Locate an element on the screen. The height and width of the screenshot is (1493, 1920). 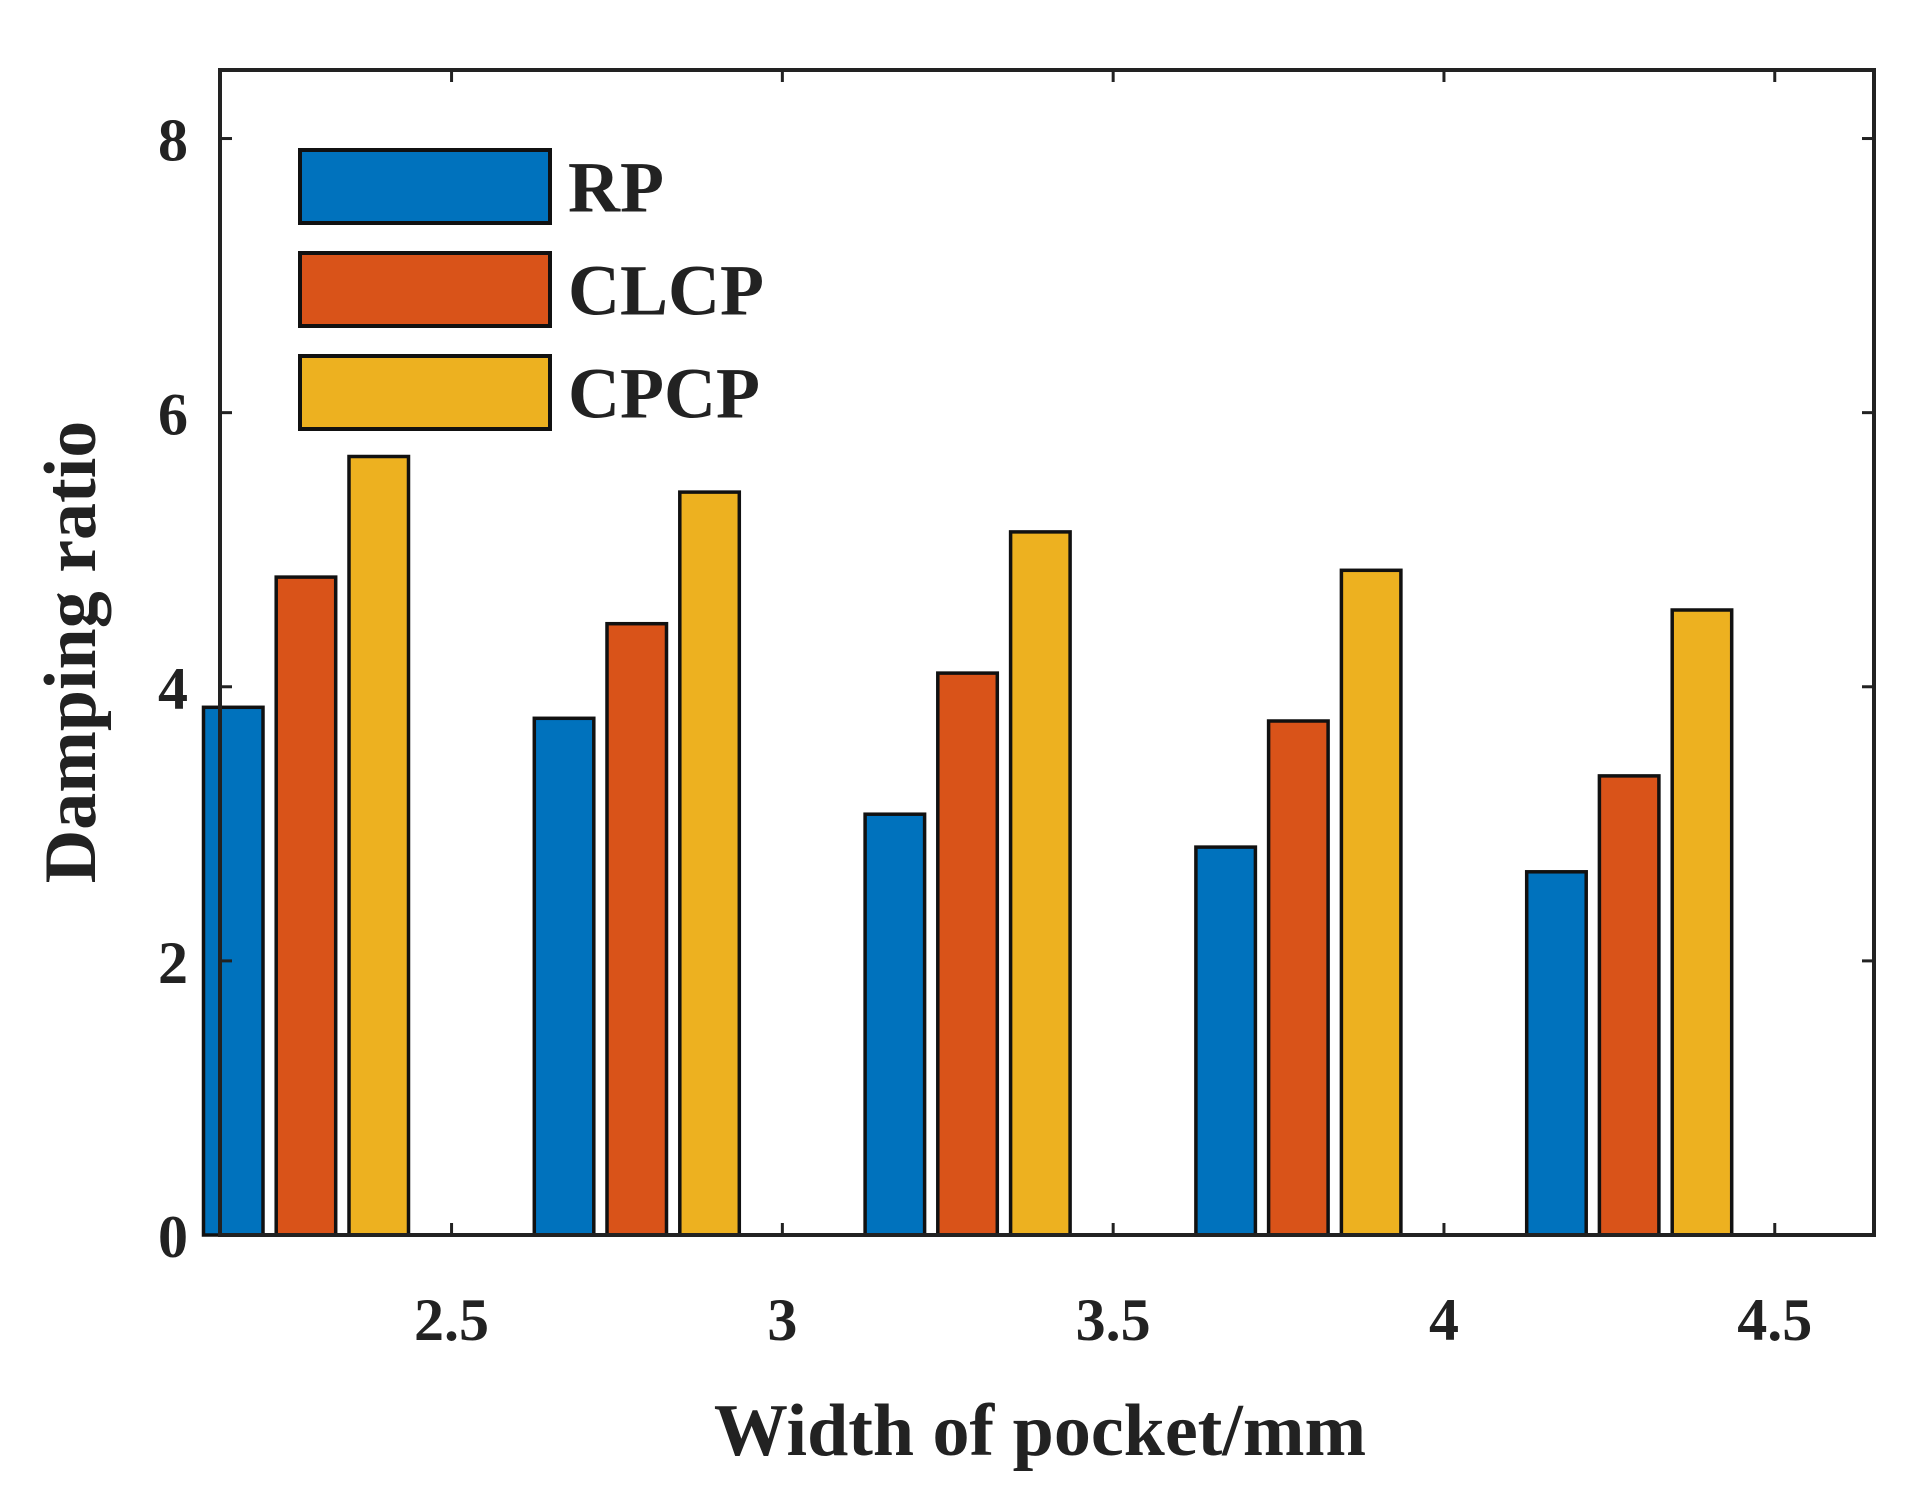
legend-swatch-cpcp is located at coordinates (425, 392).